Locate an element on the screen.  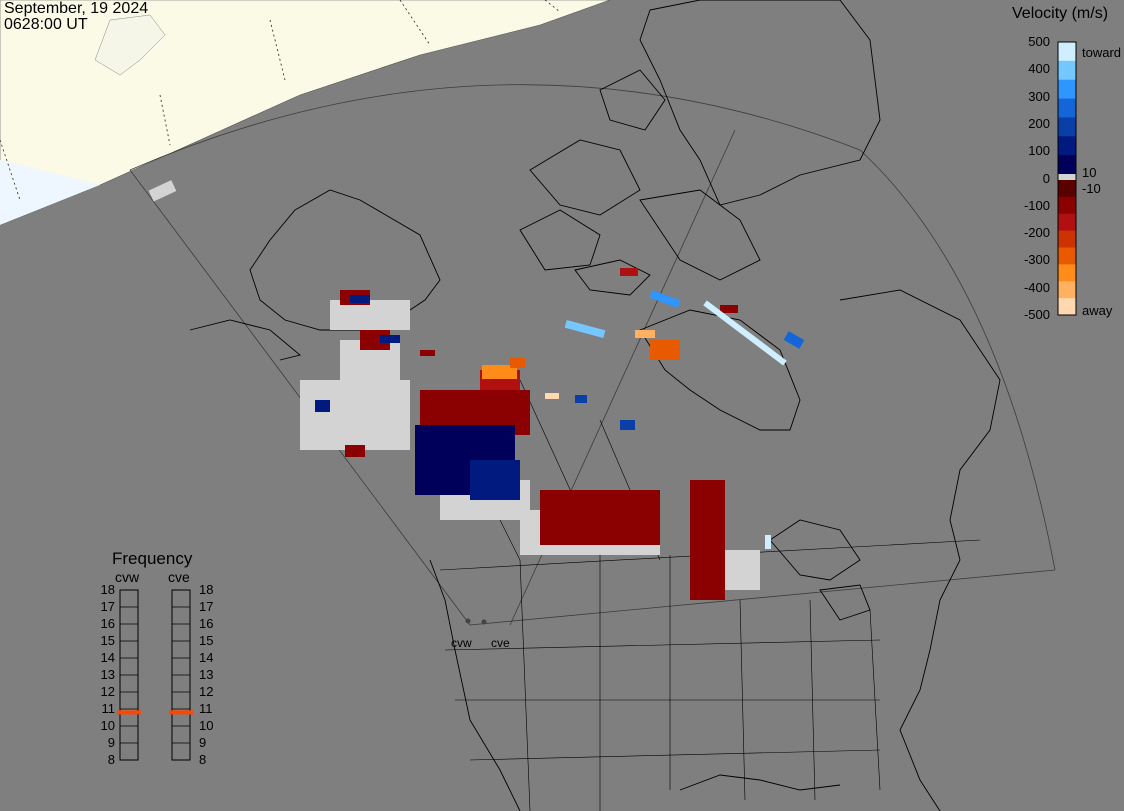
velocity-tick: 200 is located at coordinates (1039, 123).